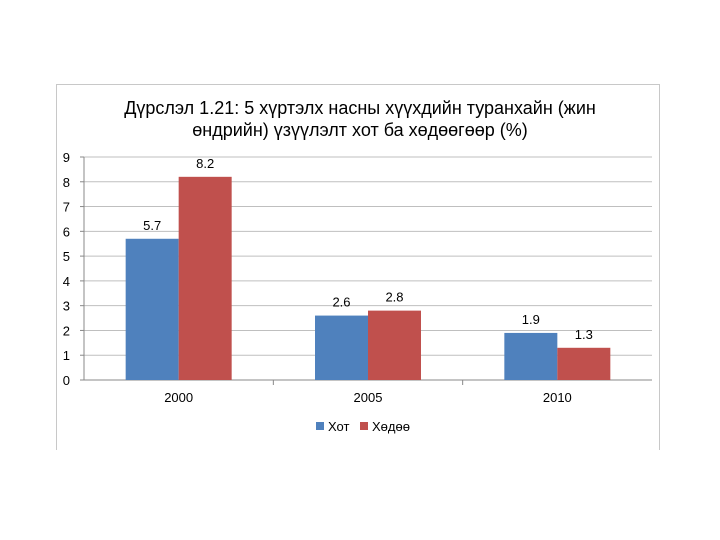  What do you see at coordinates (66, 157) in the screenshot?
I see `y-tick-label: 9` at bounding box center [66, 157].